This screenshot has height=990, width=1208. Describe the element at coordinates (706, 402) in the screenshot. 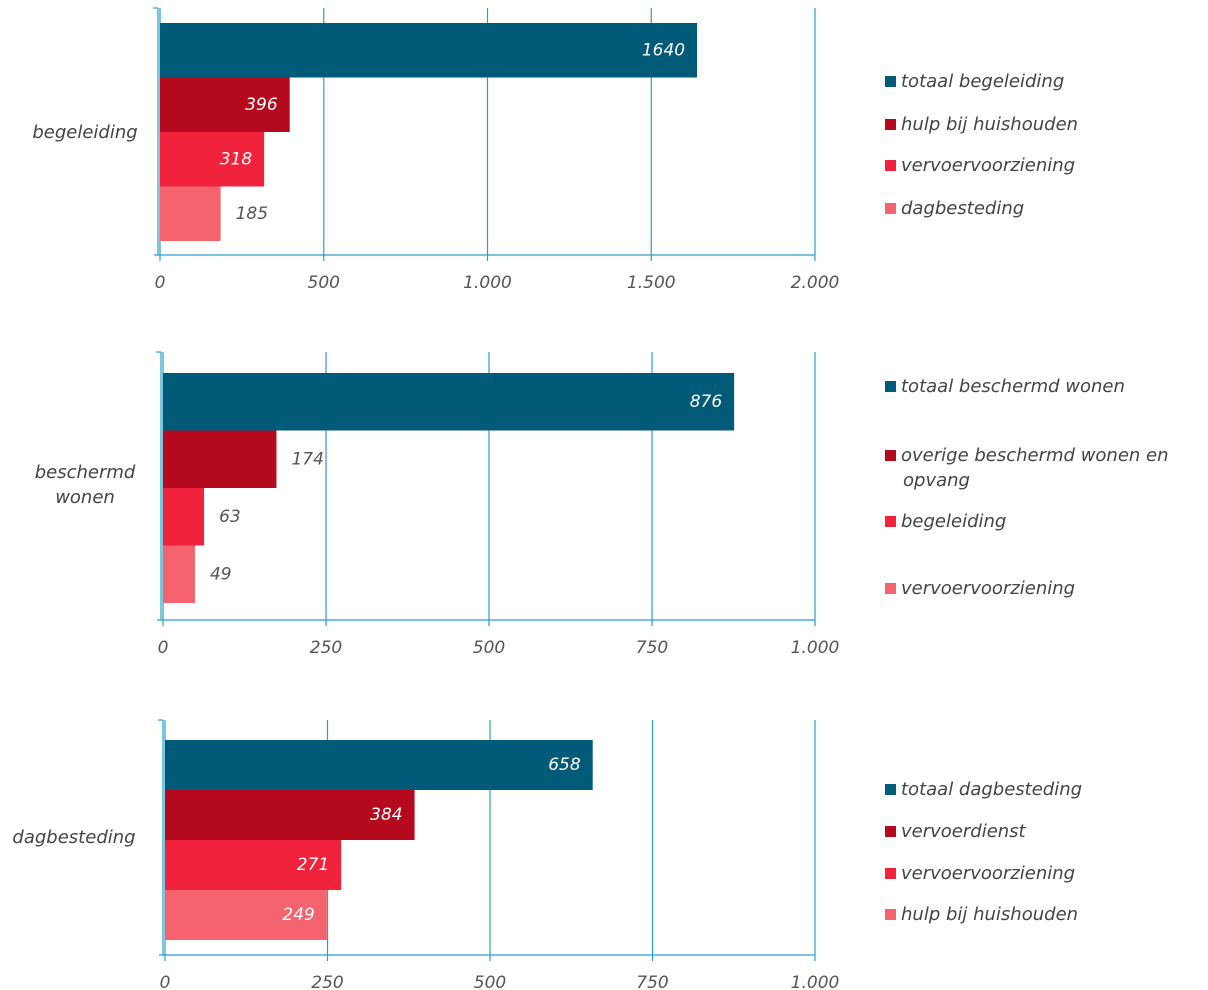

I see `value-label: 876` at that location.